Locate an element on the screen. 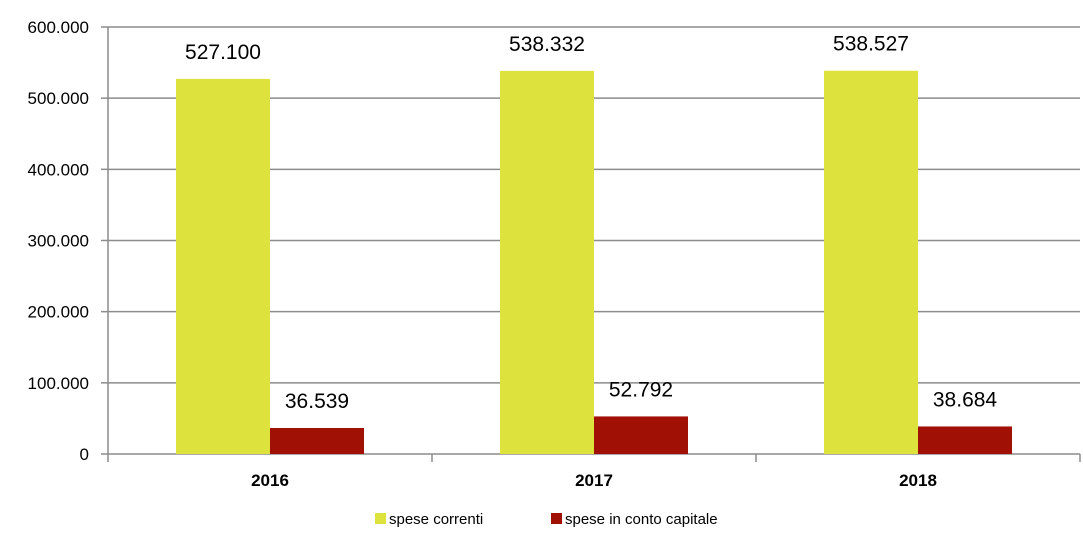 The image size is (1083, 539). y-tick-label: 300.000 is located at coordinates (58, 241).